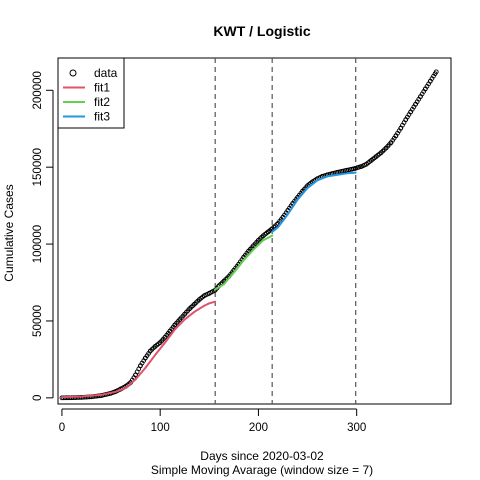 The height and width of the screenshot is (480, 480). What do you see at coordinates (262, 456) in the screenshot?
I see `x-axis-label: Days since 2020-03-02` at bounding box center [262, 456].